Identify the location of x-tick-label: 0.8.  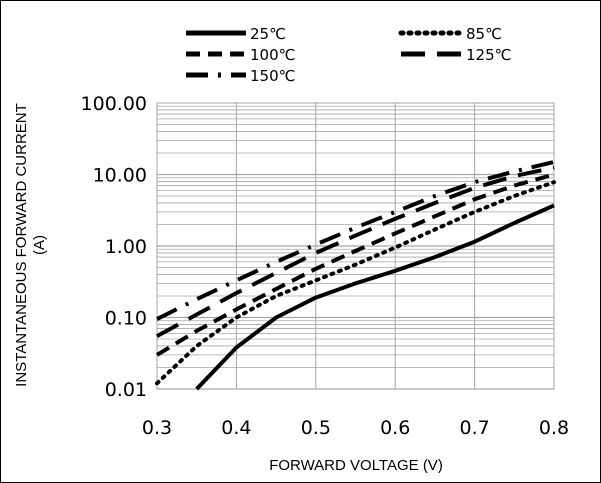
(554, 428).